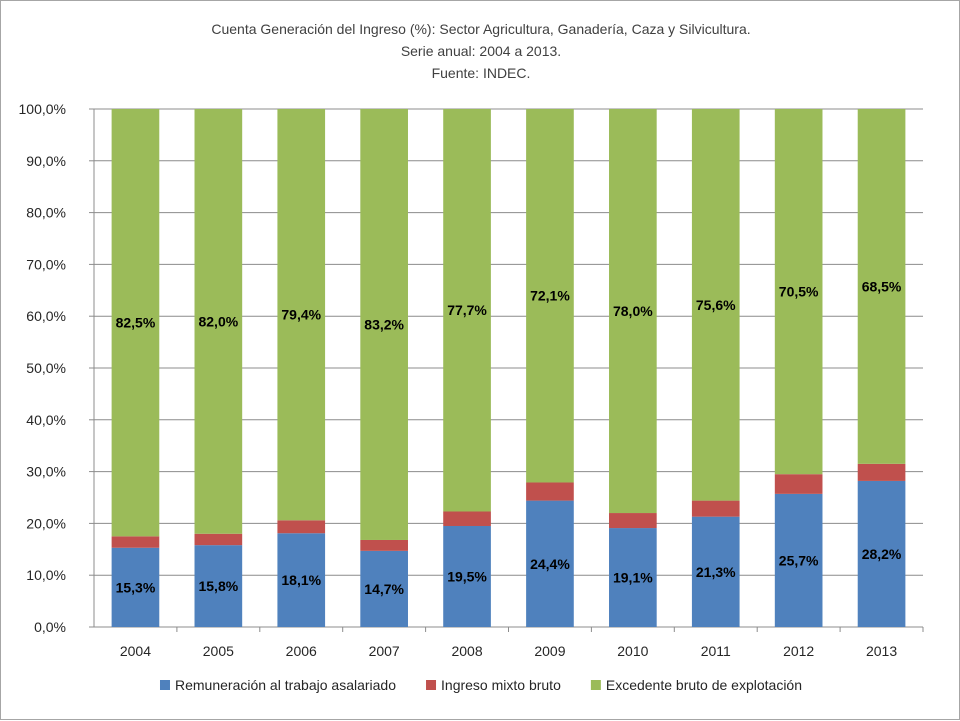  What do you see at coordinates (42, 109) in the screenshot?
I see `y-tick-label: 100,0%` at bounding box center [42, 109].